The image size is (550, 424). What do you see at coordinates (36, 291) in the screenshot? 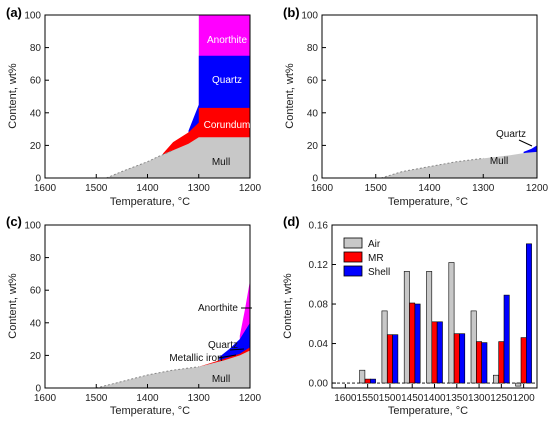
I see `y-tick-label-c-60: 60` at bounding box center [36, 291].